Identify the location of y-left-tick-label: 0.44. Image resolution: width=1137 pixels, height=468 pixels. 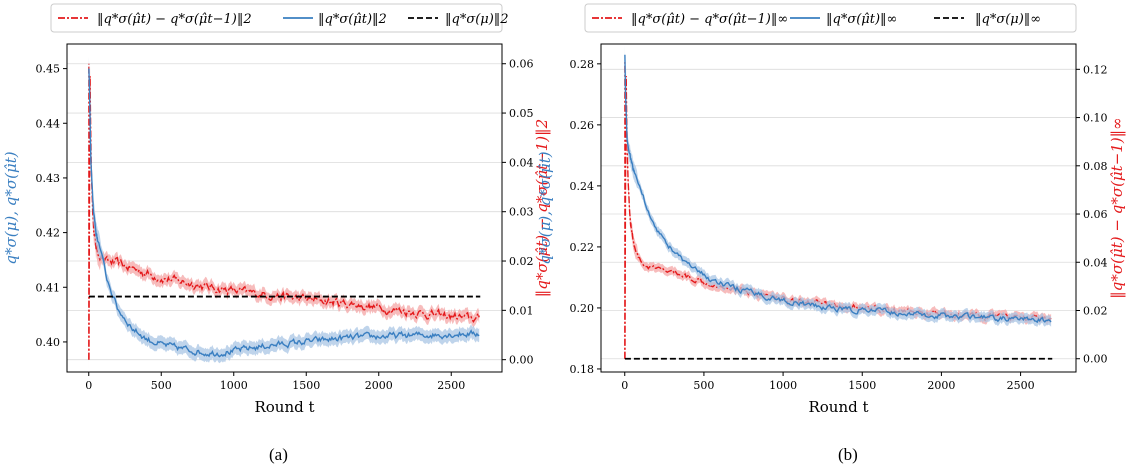
(48, 123).